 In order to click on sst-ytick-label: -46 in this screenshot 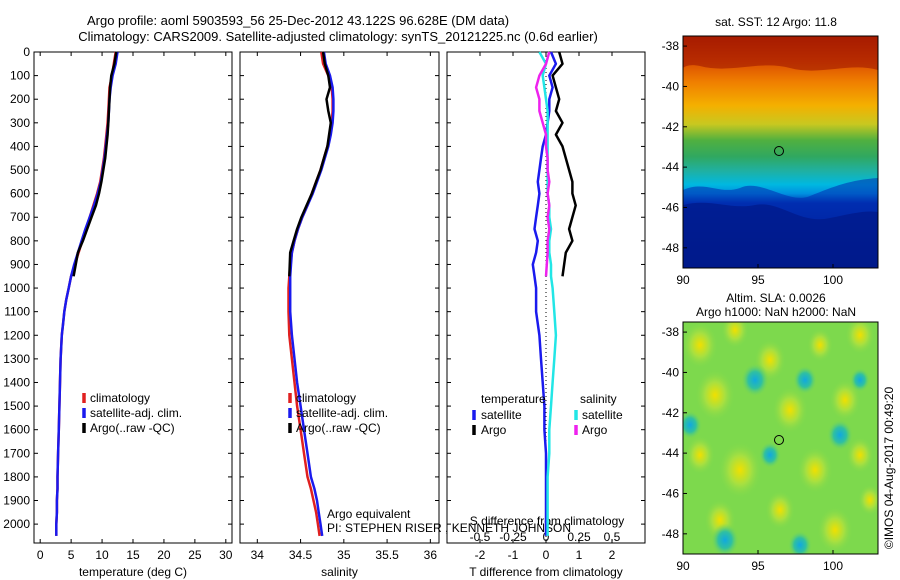, I will do `click(671, 207)`.